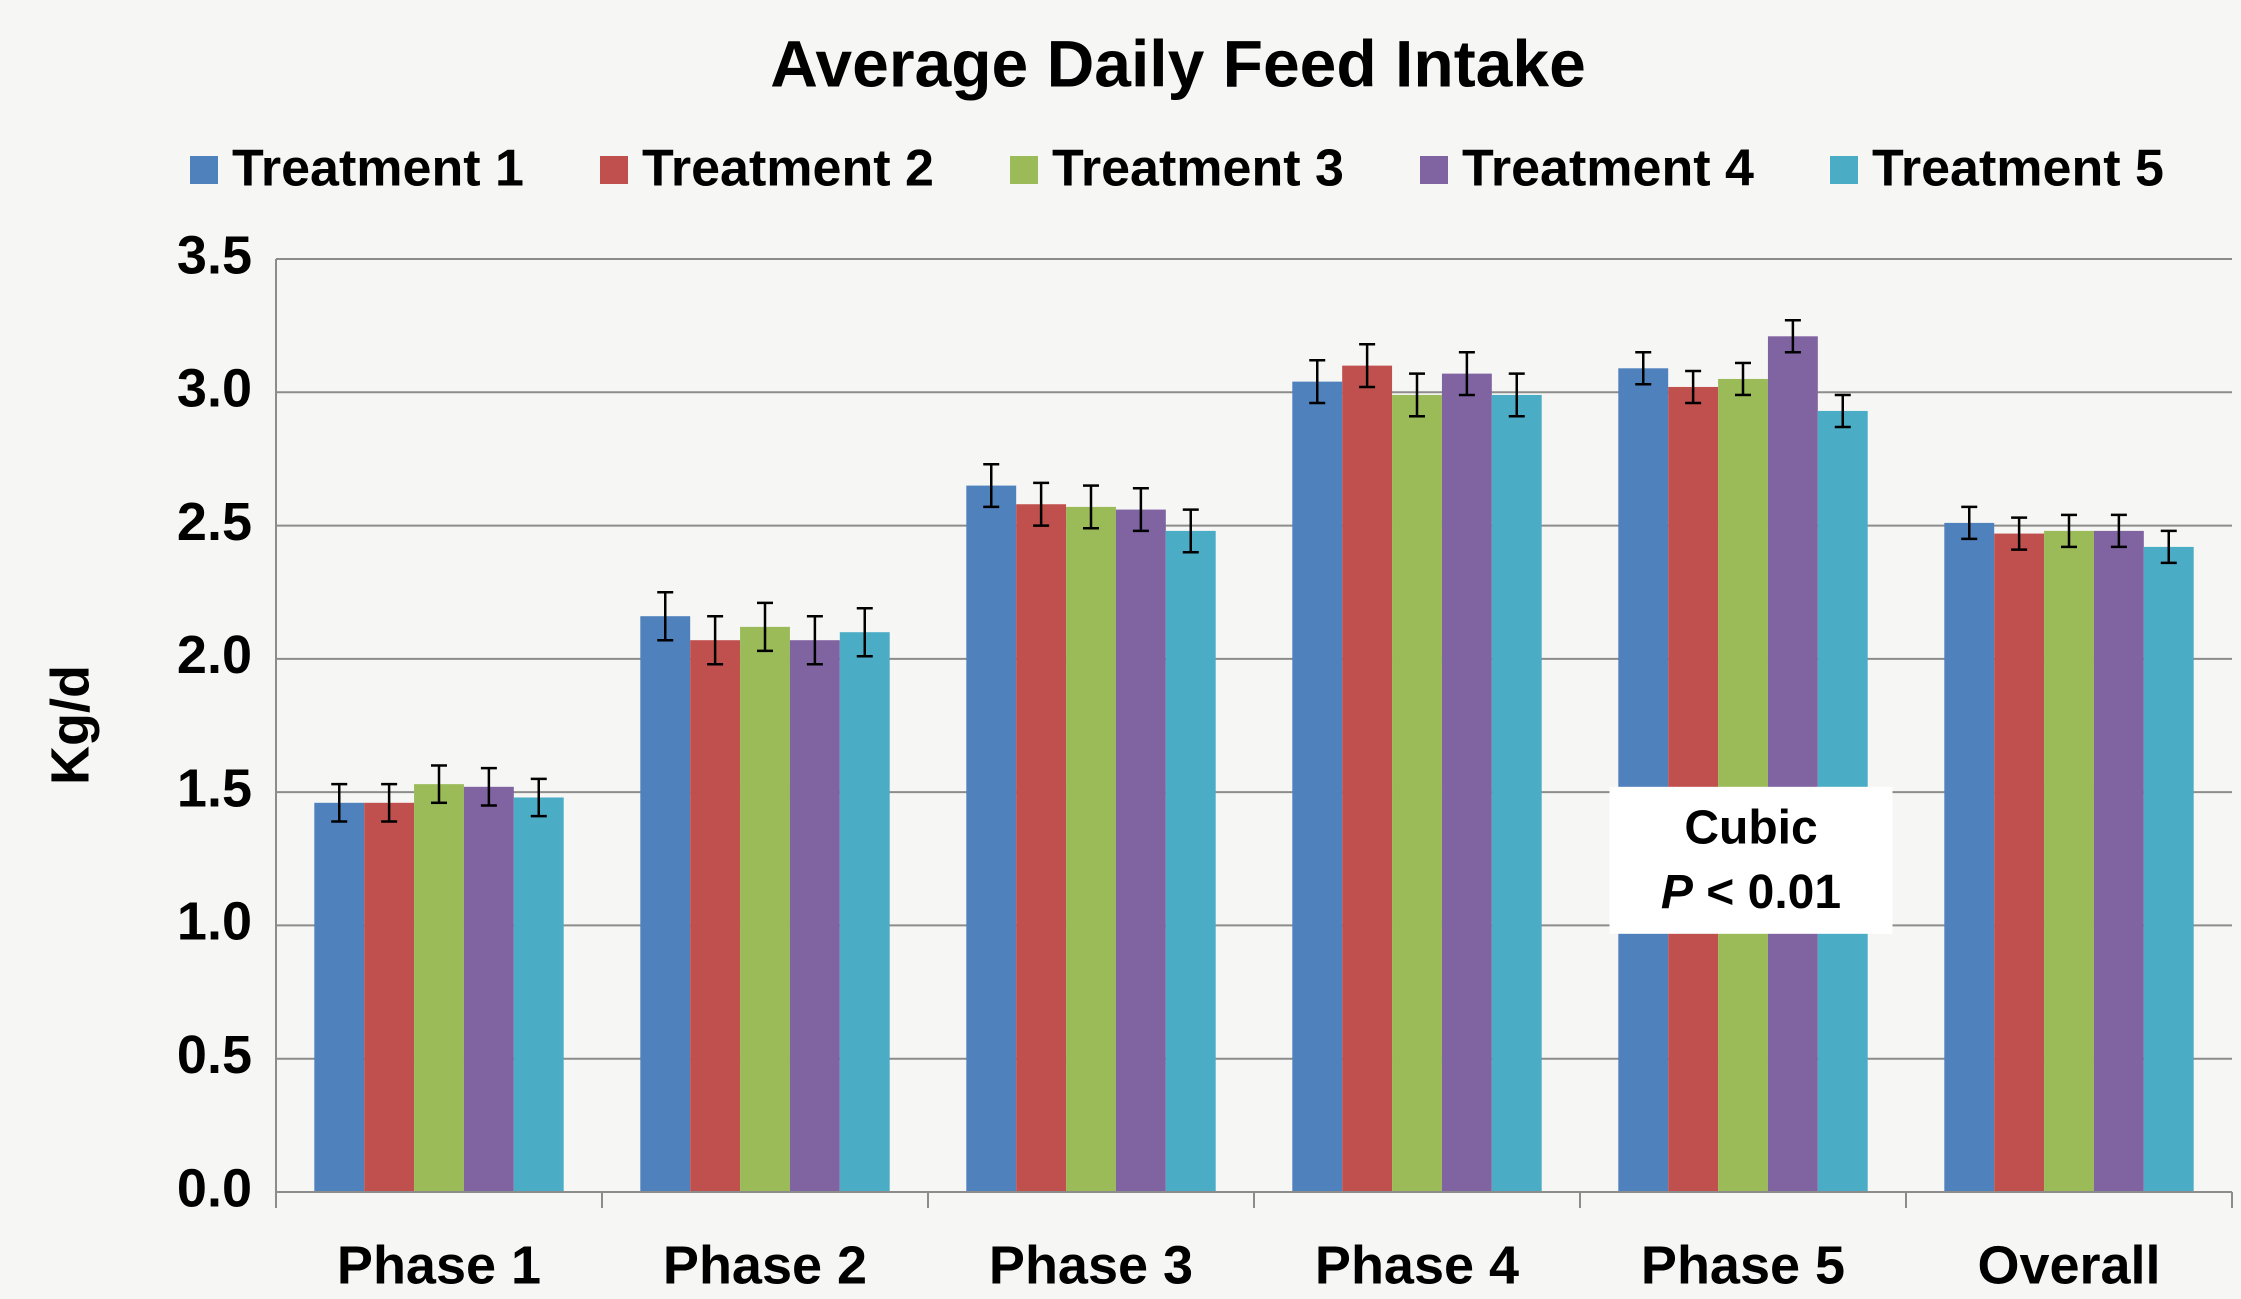 The width and height of the screenshot is (2241, 1299). What do you see at coordinates (1750, 827) in the screenshot?
I see `annotation-text: Cubic` at bounding box center [1750, 827].